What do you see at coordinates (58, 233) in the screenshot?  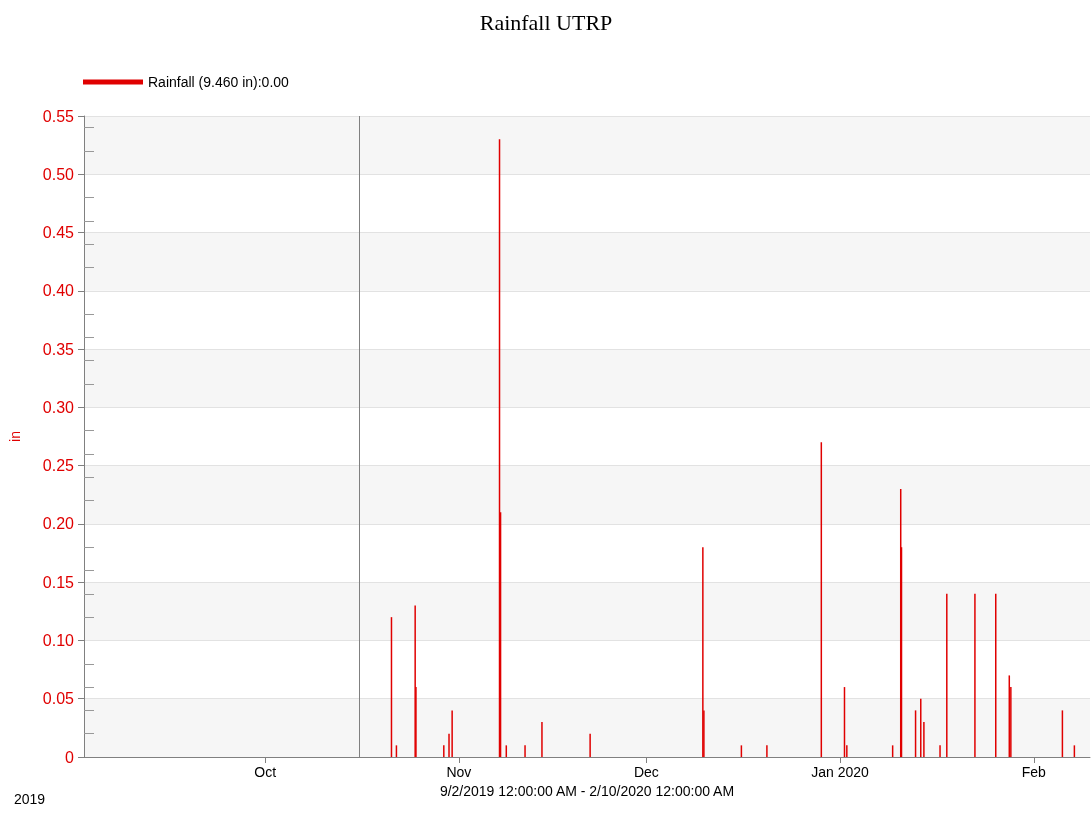 I see `y-tick-label: 0.45` at bounding box center [58, 233].